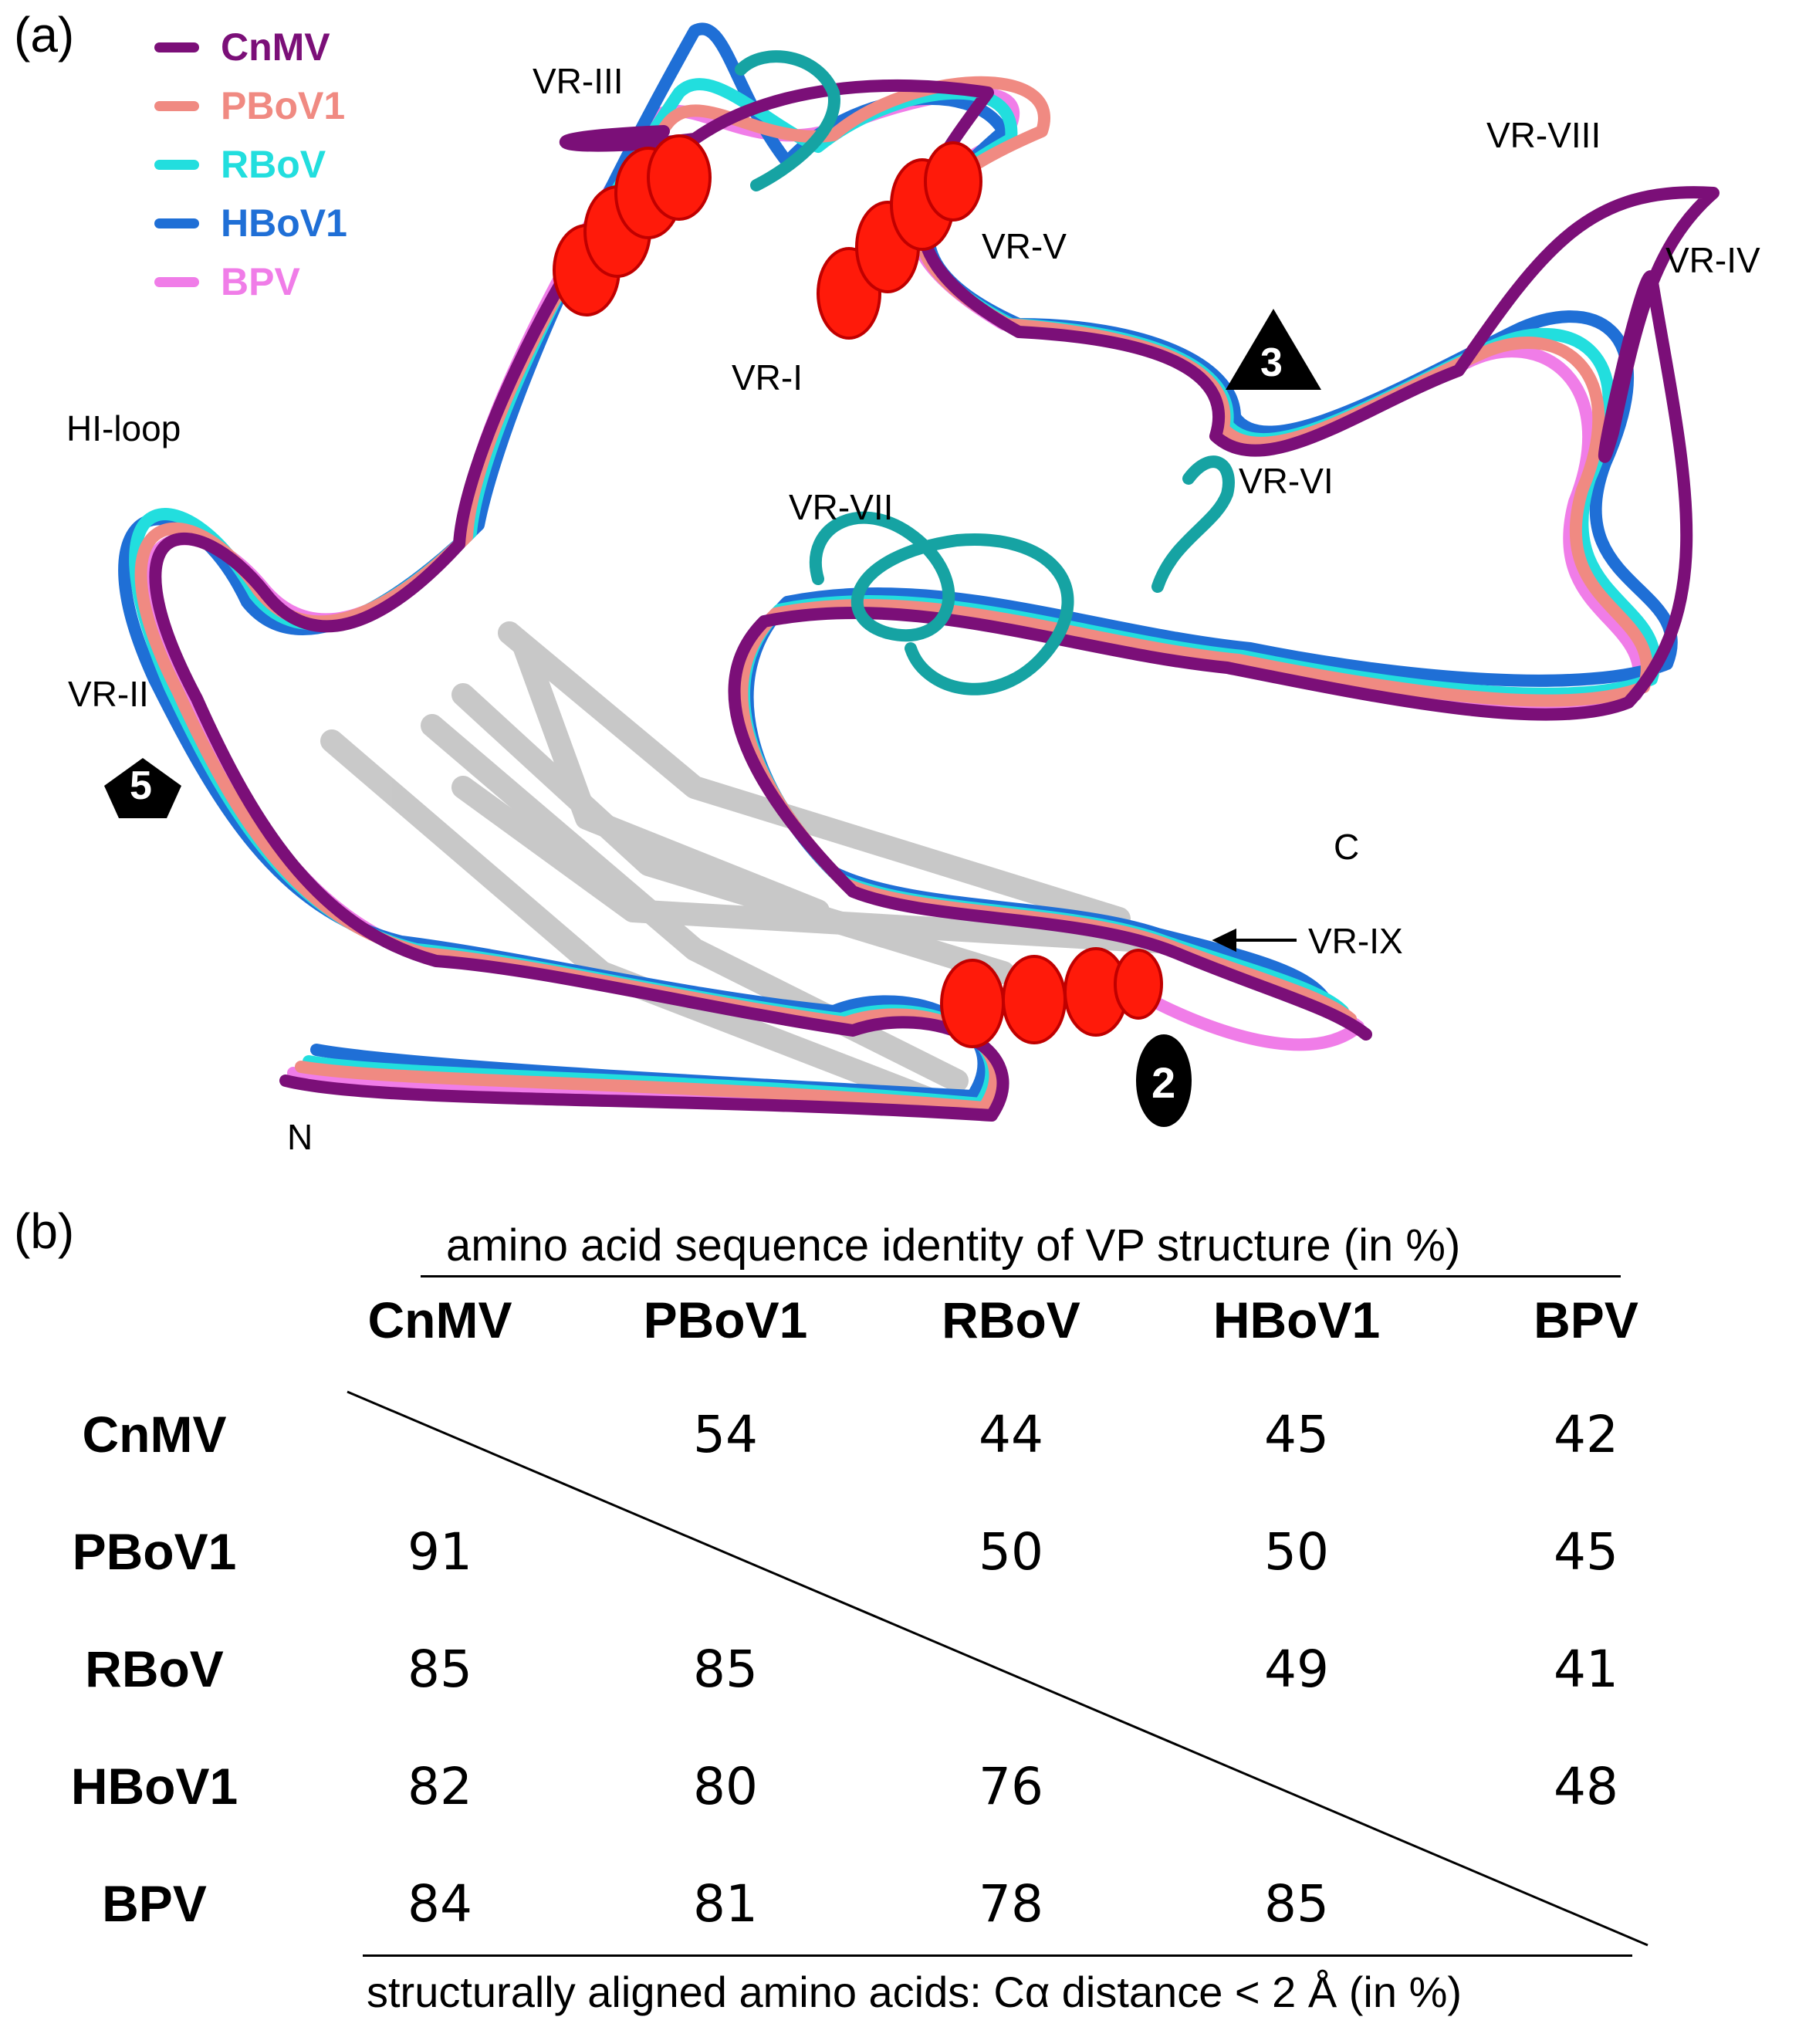 The width and height of the screenshot is (1799, 2044). Describe the element at coordinates (1271, 362) in the screenshot. I see `three-fold-label: 3` at that location.